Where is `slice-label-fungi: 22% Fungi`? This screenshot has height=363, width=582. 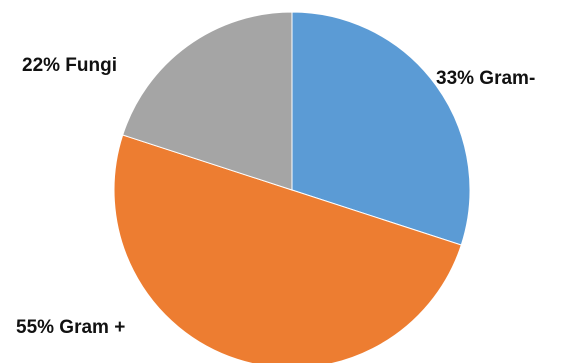 slice-label-fungi: 22% Fungi is located at coordinates (69, 65).